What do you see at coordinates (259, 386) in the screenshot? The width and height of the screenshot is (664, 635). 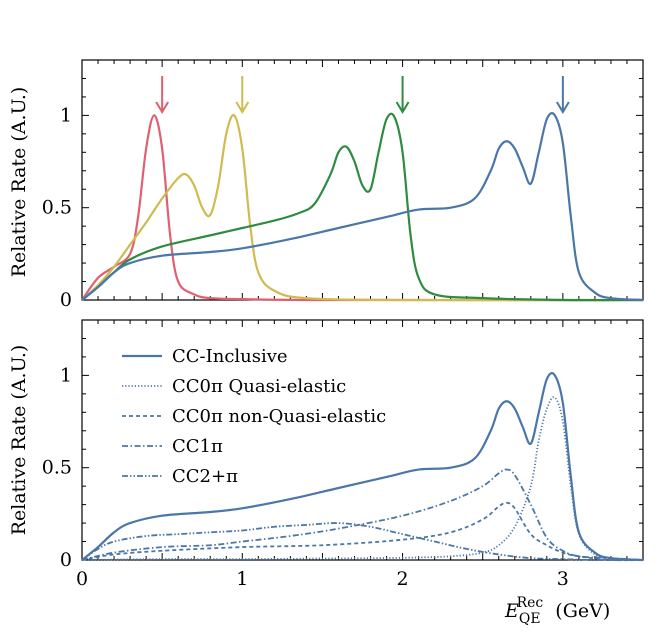 I see `legend-label: CC0π Quasi-elastic` at bounding box center [259, 386].